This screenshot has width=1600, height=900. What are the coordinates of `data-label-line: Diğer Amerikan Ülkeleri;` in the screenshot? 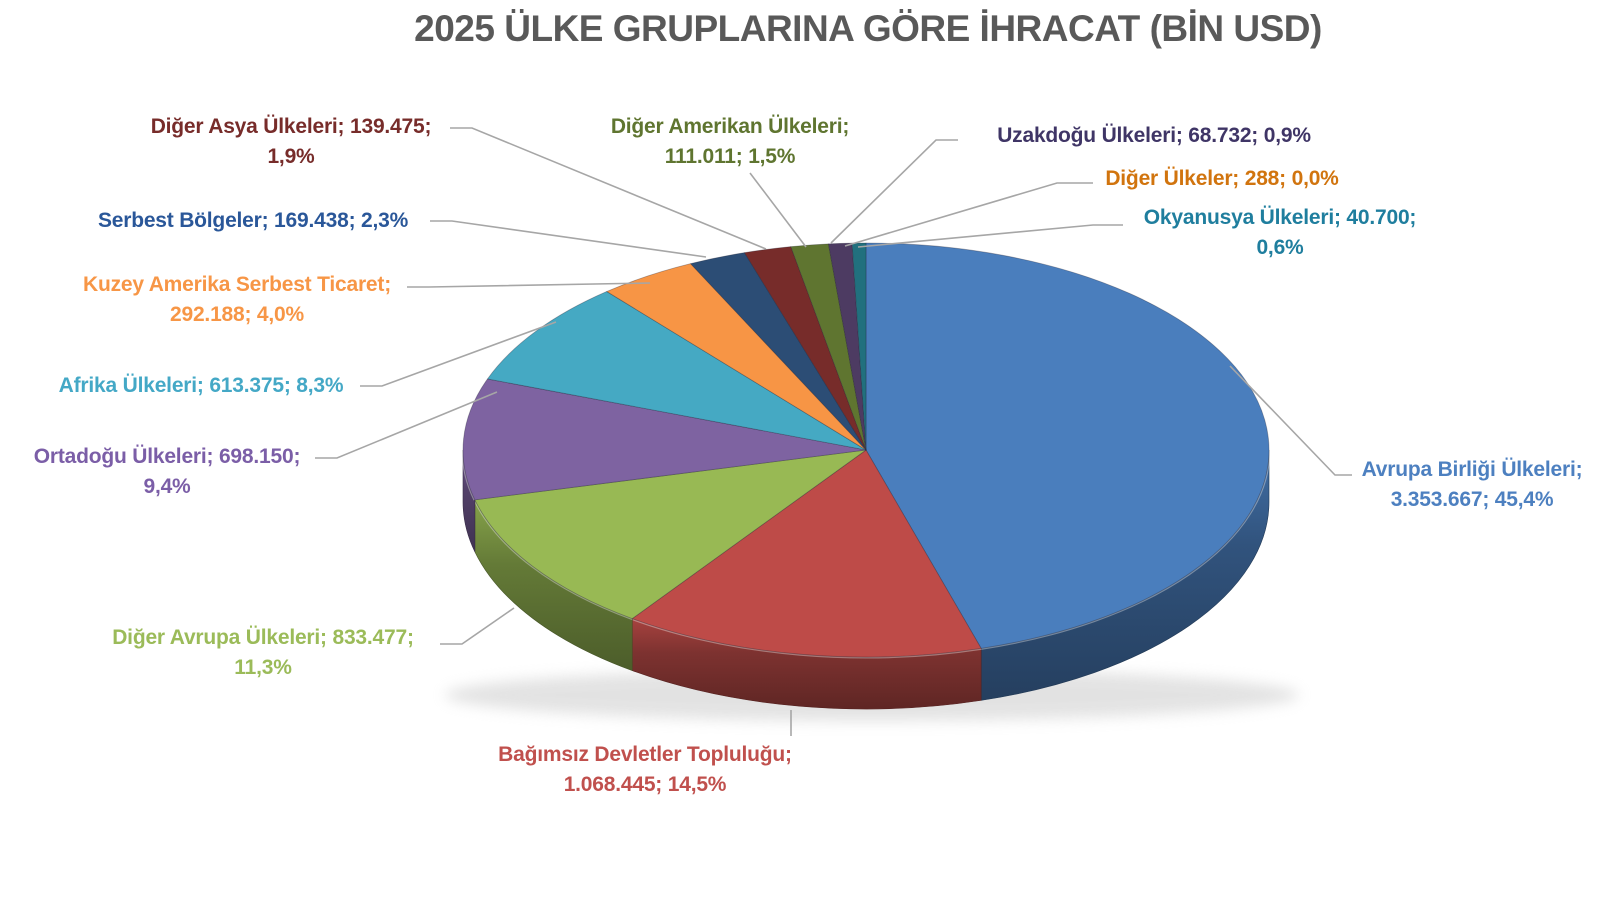 It's located at (730, 126).